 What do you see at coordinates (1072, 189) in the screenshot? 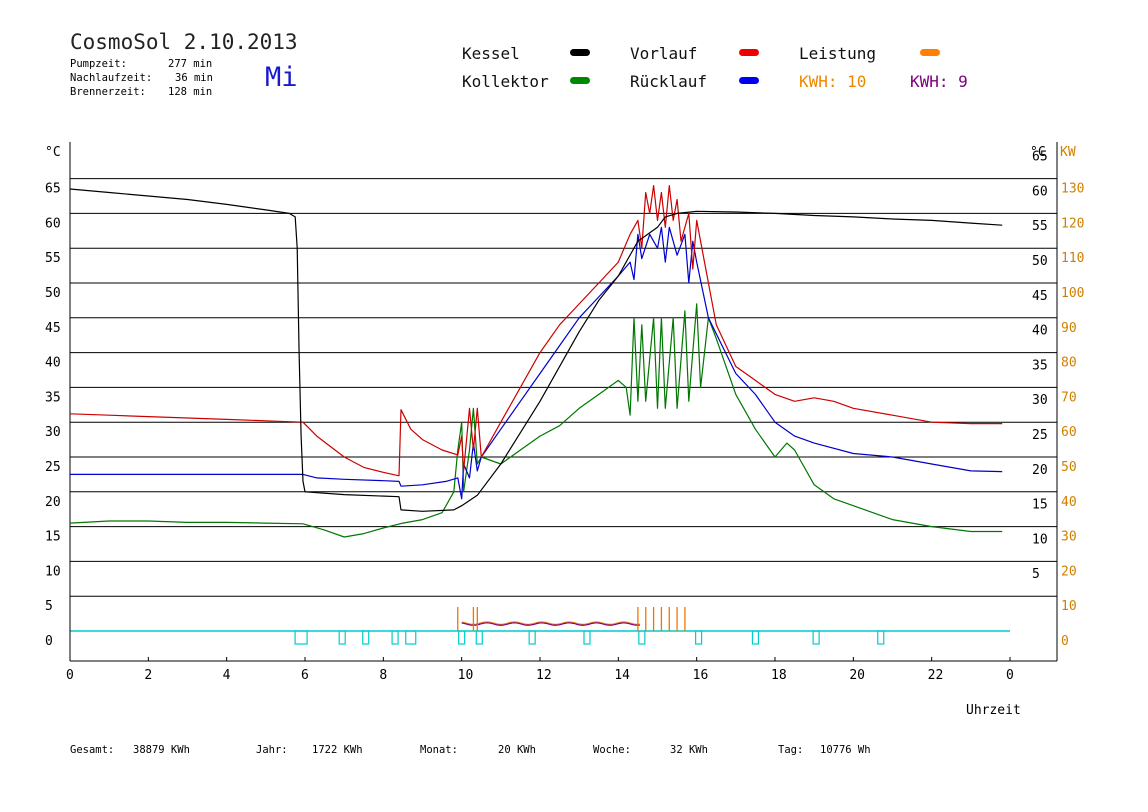
I see `y-tick-kw: 130` at bounding box center [1072, 189].